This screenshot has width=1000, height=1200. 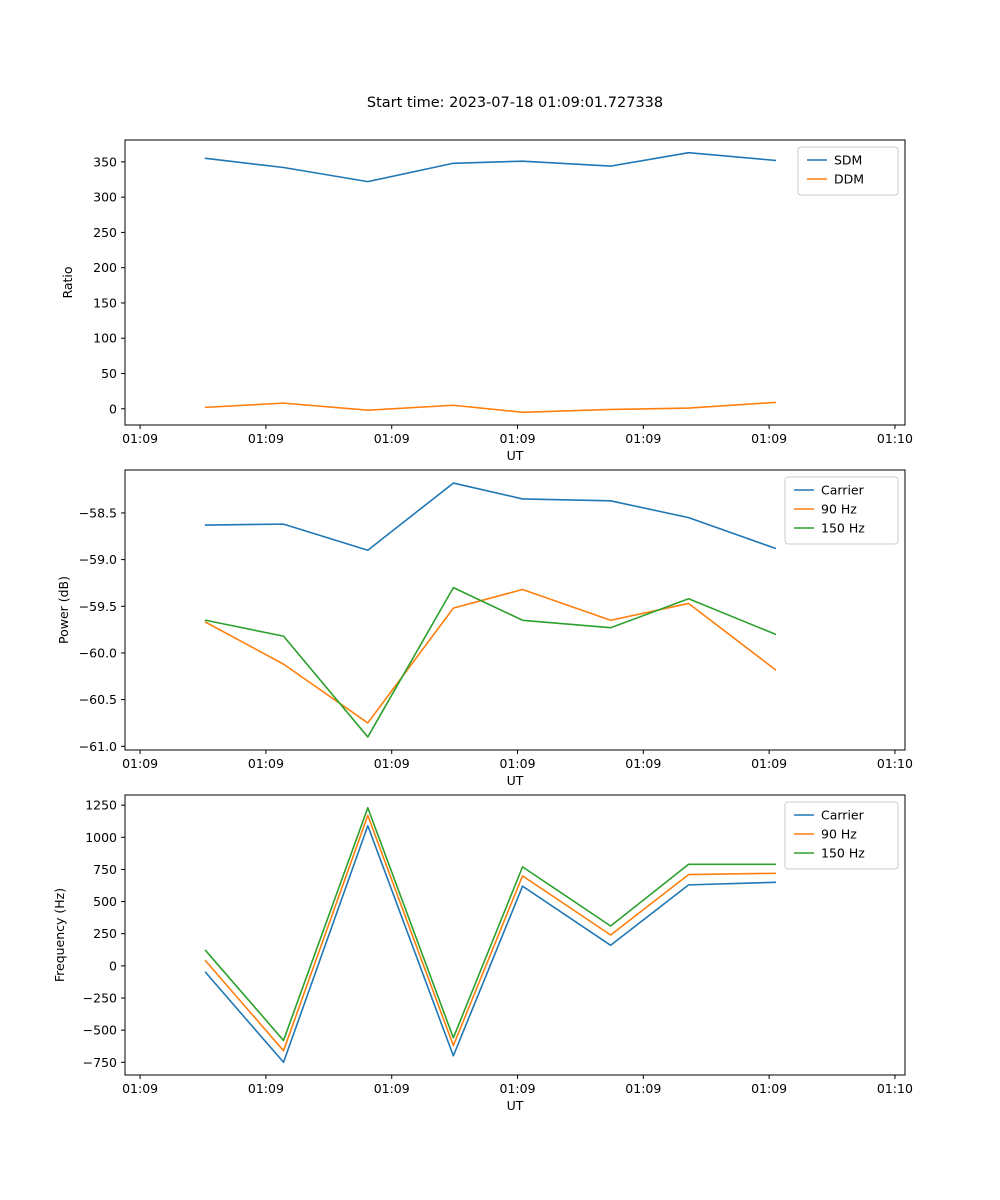 What do you see at coordinates (98, 512) in the screenshot?
I see `y-tick-label: −58.5` at bounding box center [98, 512].